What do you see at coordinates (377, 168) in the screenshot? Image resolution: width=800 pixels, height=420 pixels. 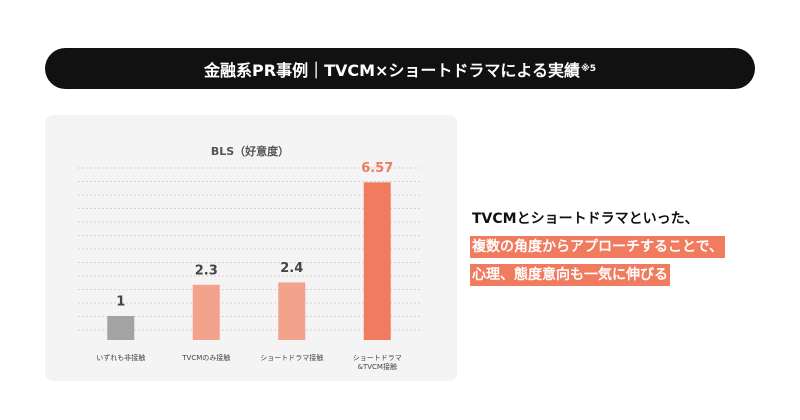 I see `value-label: 6.57` at bounding box center [377, 168].